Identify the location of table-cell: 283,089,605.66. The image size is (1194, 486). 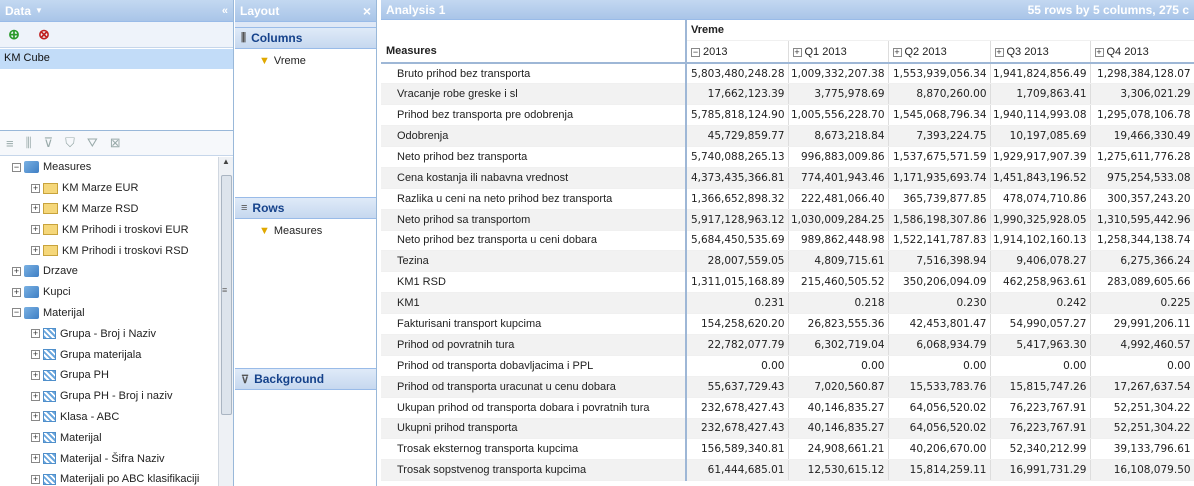
(1142, 282).